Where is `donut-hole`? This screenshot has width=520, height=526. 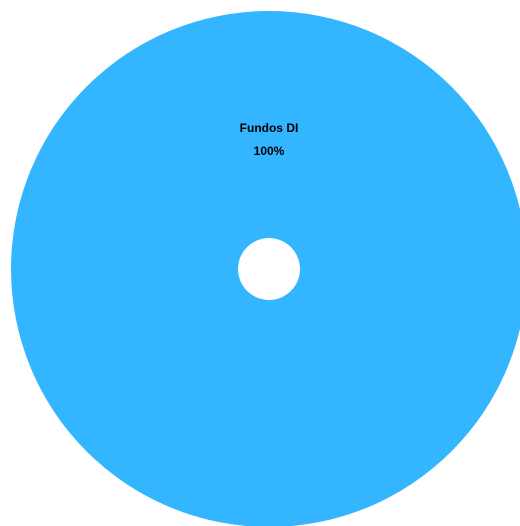
donut-hole is located at coordinates (269, 269).